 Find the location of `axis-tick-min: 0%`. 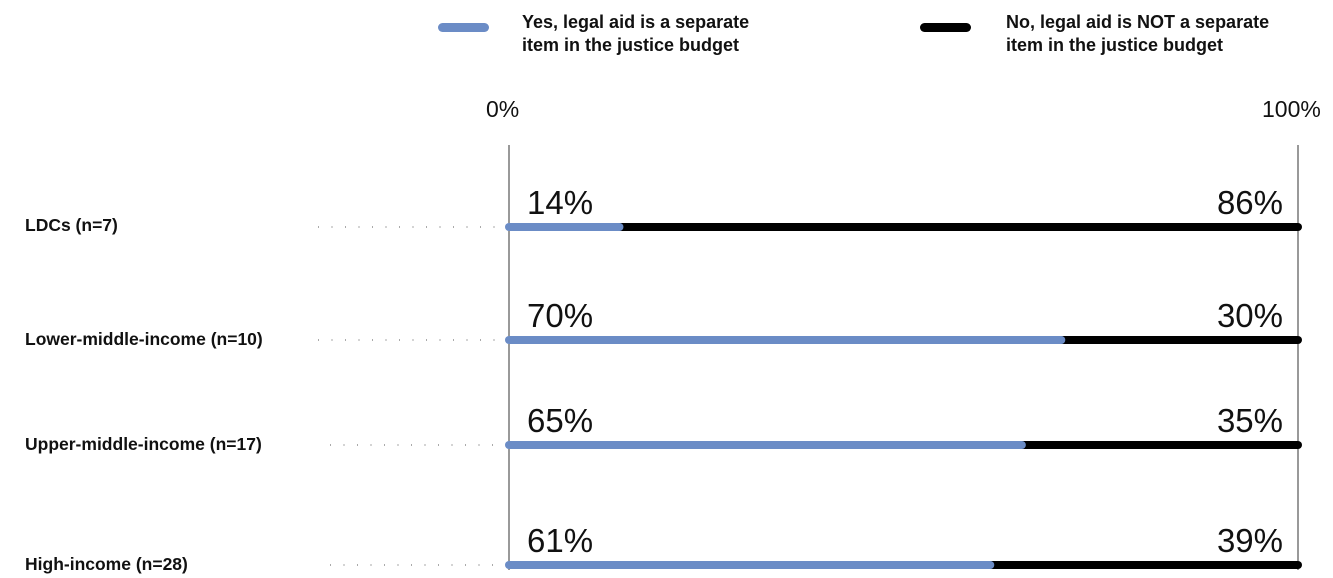

axis-tick-min: 0% is located at coordinates (503, 109).